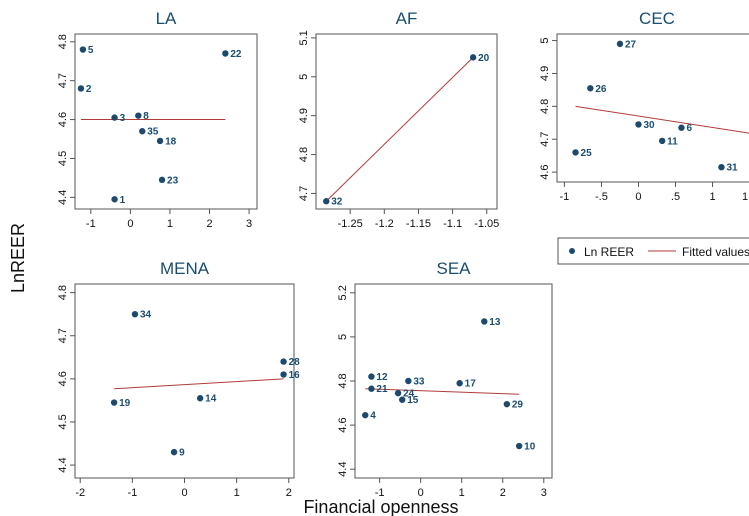 The height and width of the screenshot is (516, 749). Describe the element at coordinates (601, 197) in the screenshot. I see `x-tick-label: -.5` at that location.